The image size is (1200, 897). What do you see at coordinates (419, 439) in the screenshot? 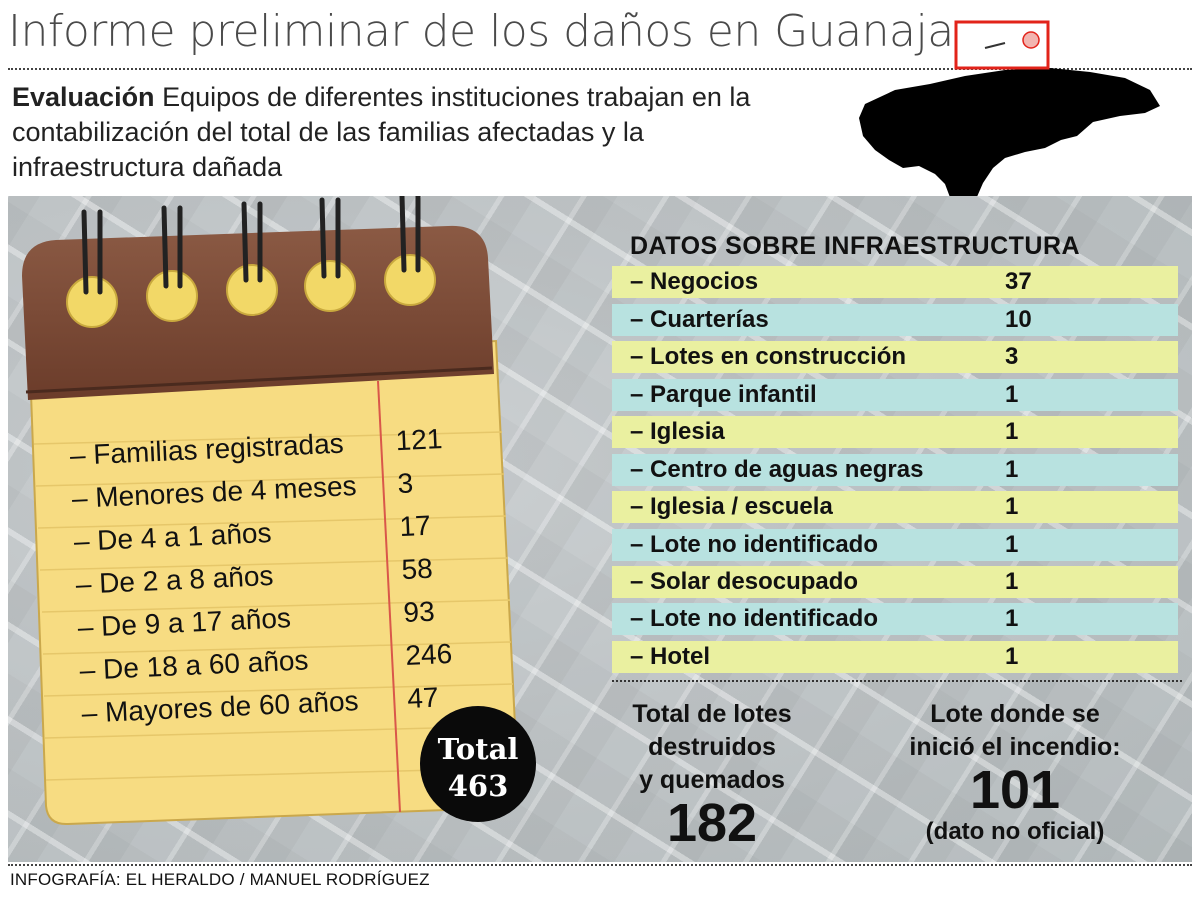
I see `family-row-value: 121` at bounding box center [419, 439].